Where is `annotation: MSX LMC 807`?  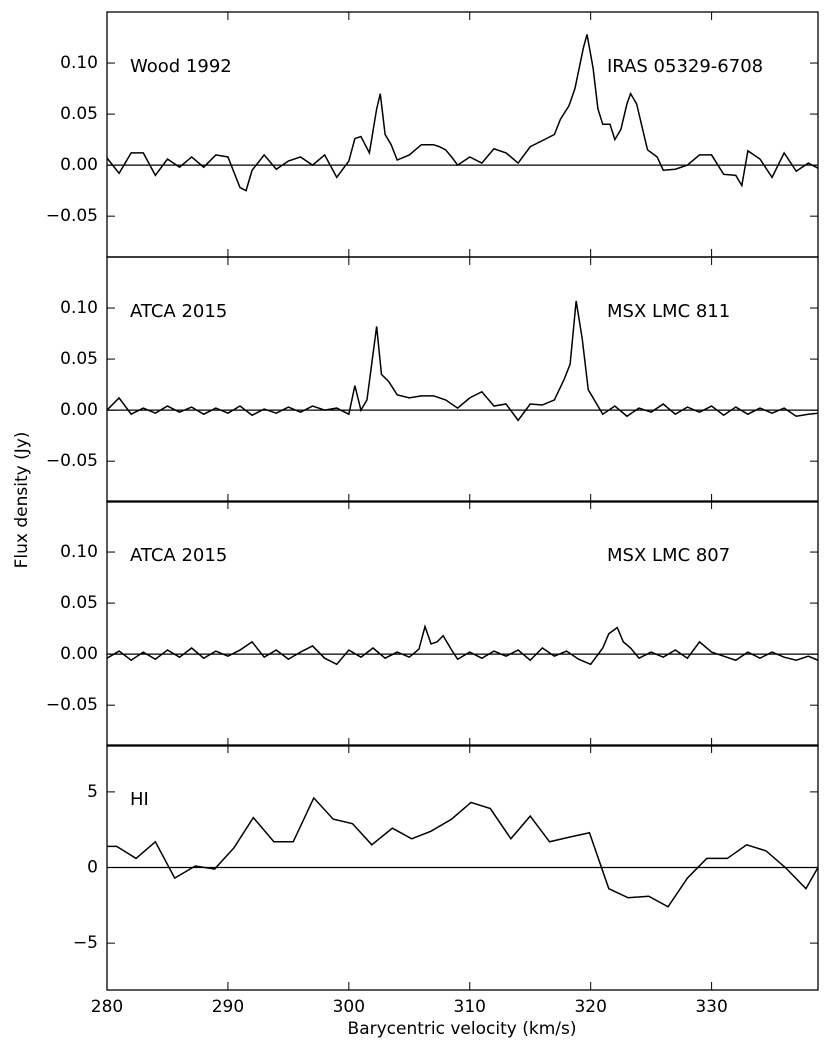 annotation: MSX LMC 807 is located at coordinates (668, 555).